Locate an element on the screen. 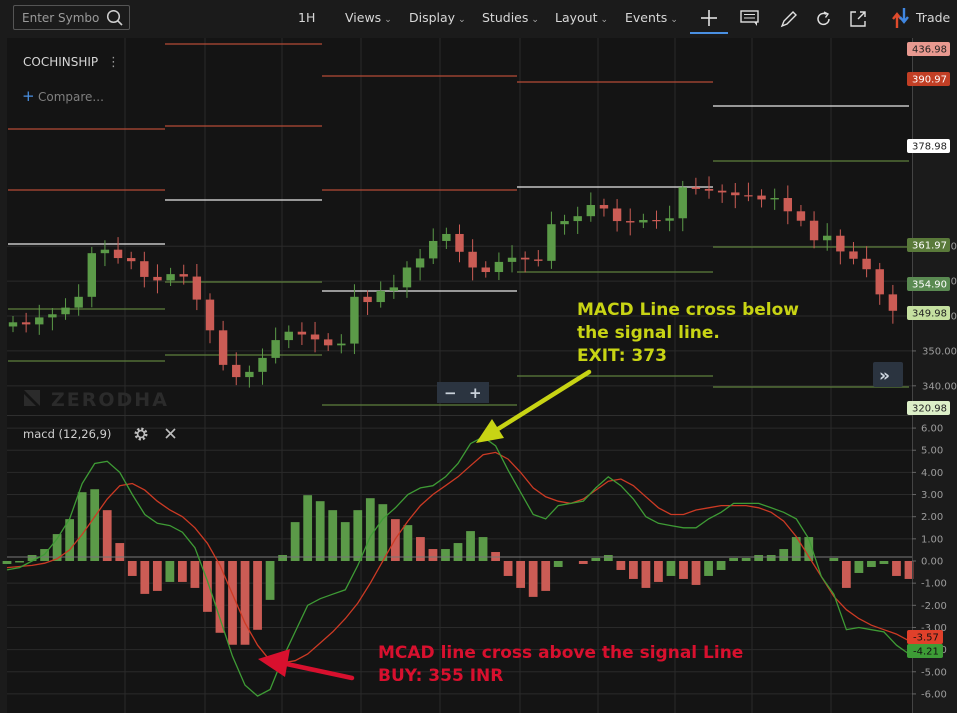 This screenshot has width=957, height=713. price-level-tag-label: 361.97 is located at coordinates (929, 246).